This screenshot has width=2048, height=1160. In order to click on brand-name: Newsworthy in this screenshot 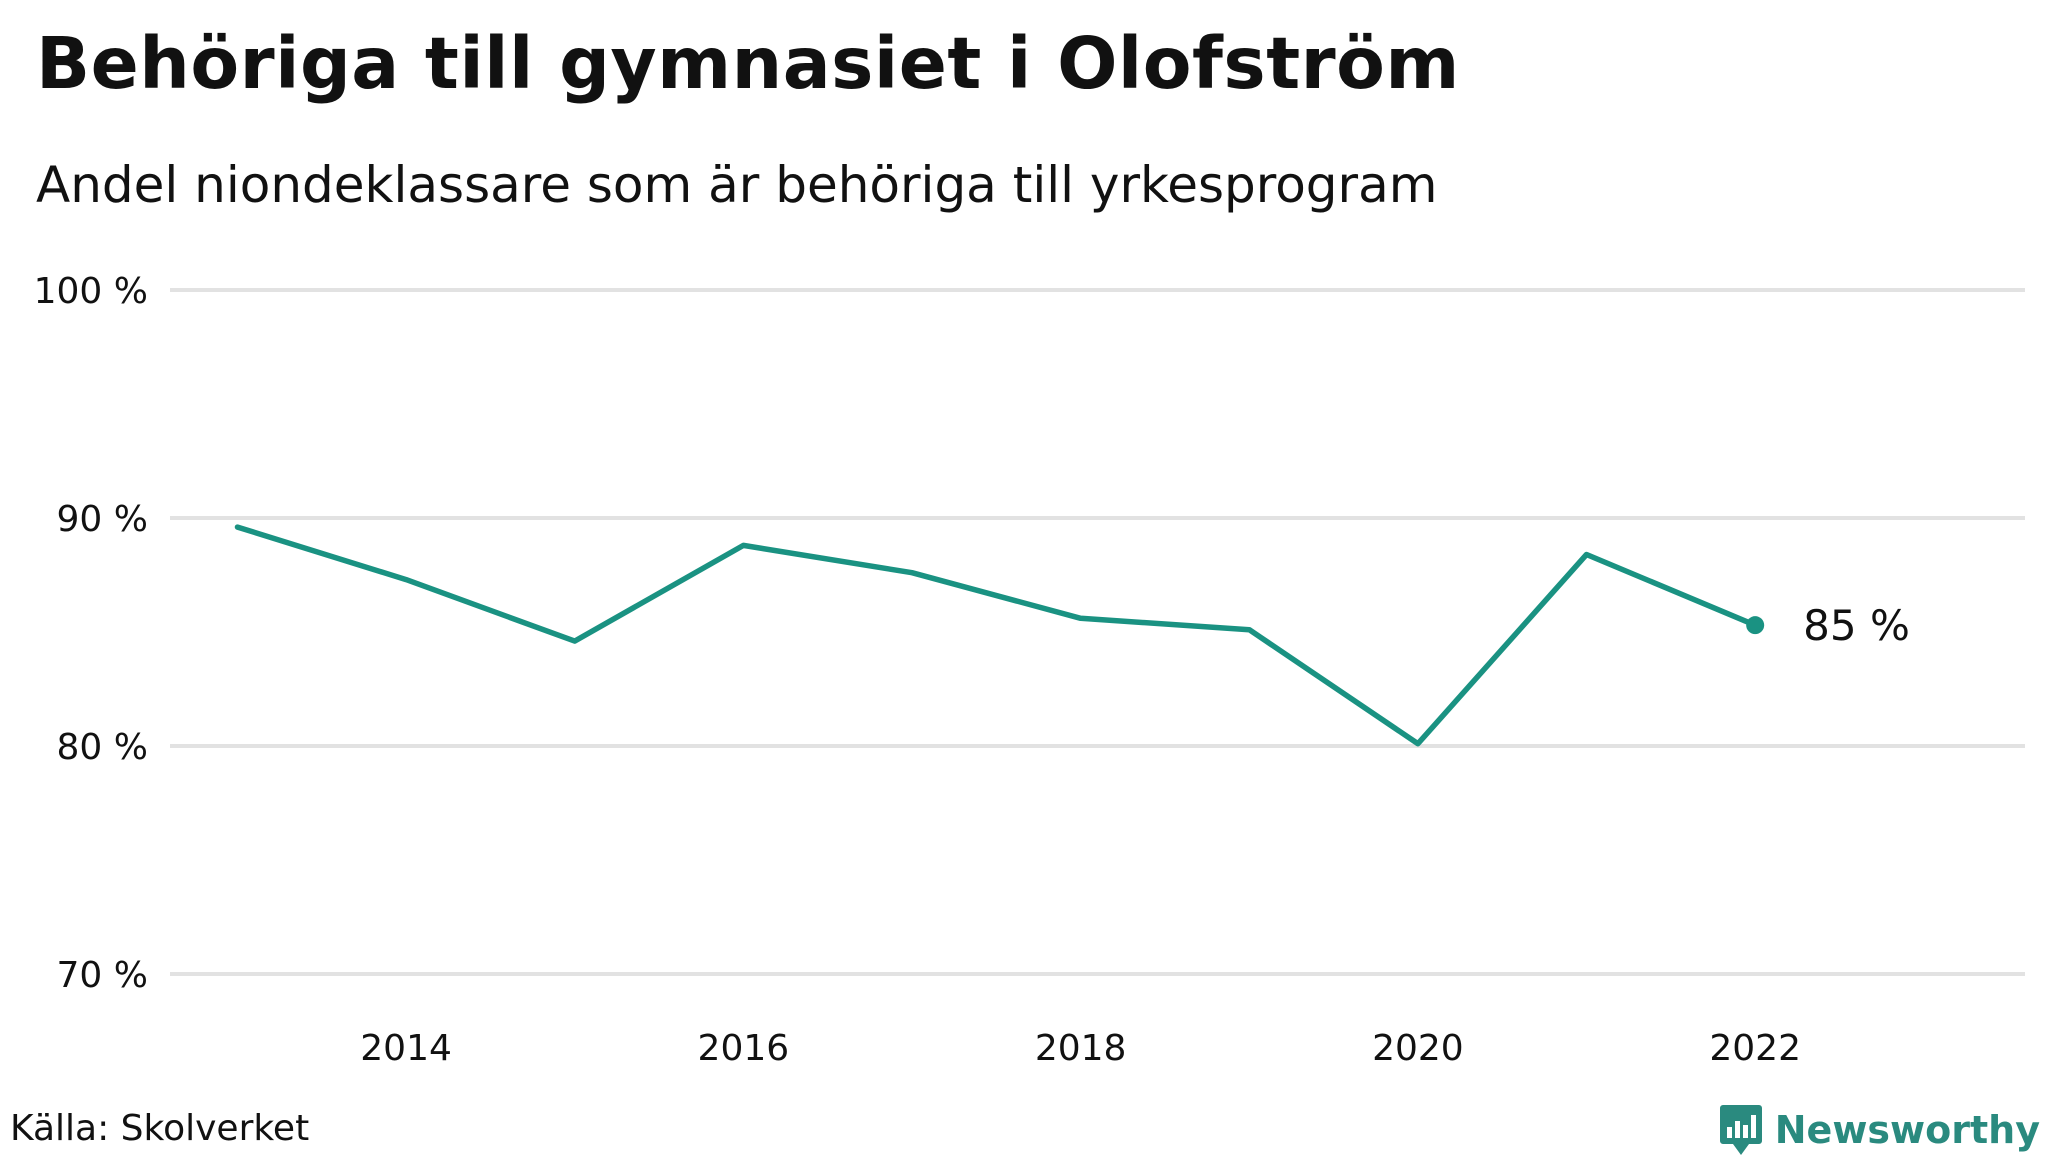, I will do `click(1907, 1130)`.